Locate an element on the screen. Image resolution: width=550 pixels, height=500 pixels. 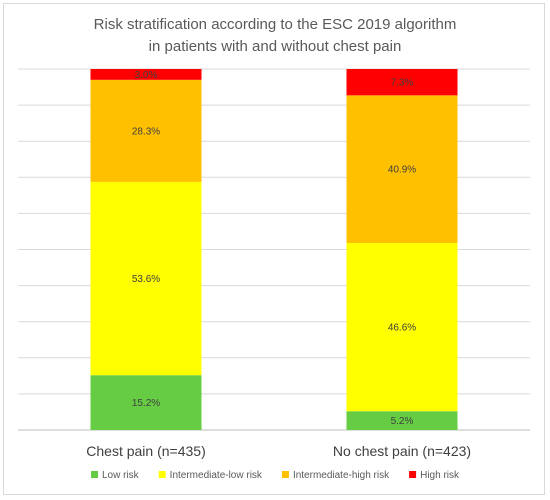
legend-item: Low risk is located at coordinates (115, 475).